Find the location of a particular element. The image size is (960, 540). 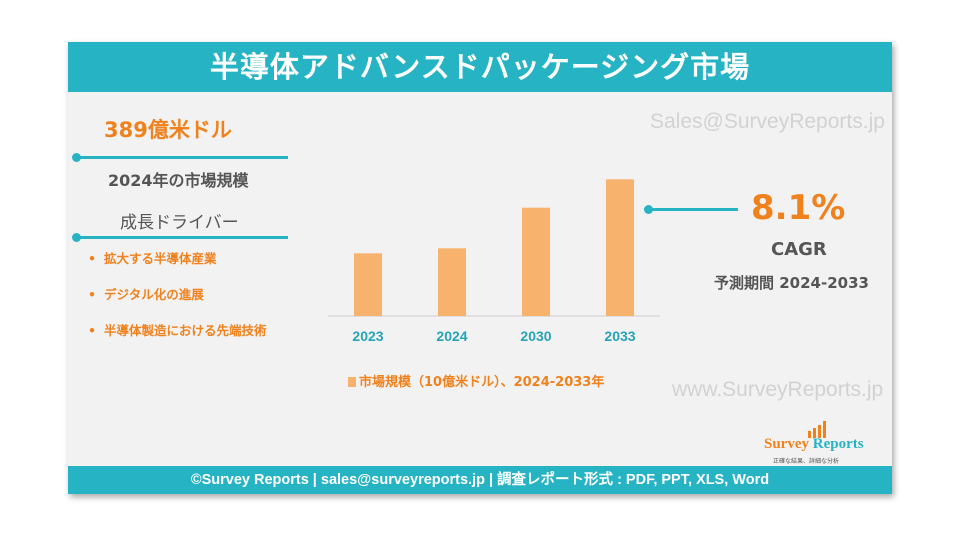

logo: Survey Reports is located at coordinates (814, 444).